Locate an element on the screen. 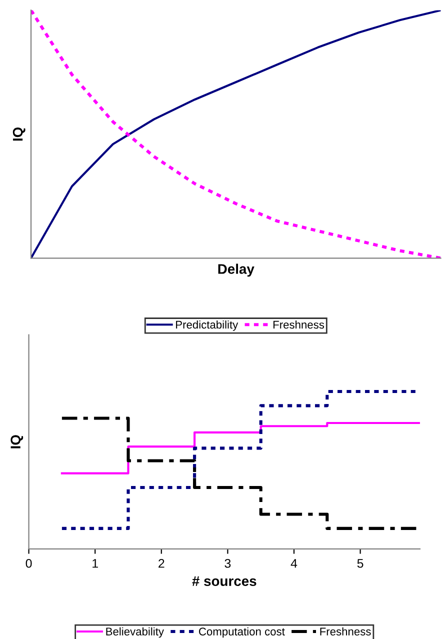 The width and height of the screenshot is (443, 639). x-tick-label: 3 is located at coordinates (227, 563).